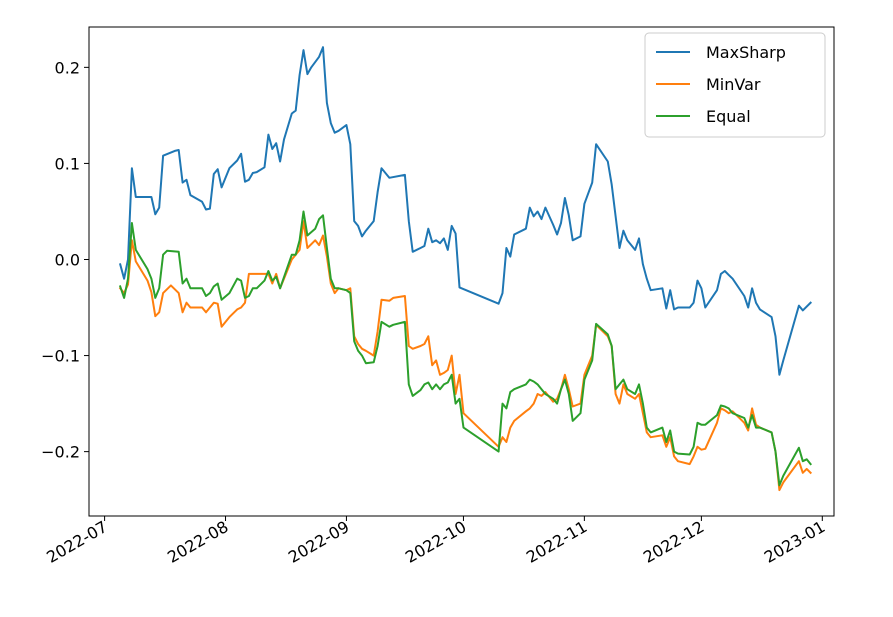  Describe the element at coordinates (556, 542) in the screenshot. I see `x-tick-label: 2022-11` at that location.